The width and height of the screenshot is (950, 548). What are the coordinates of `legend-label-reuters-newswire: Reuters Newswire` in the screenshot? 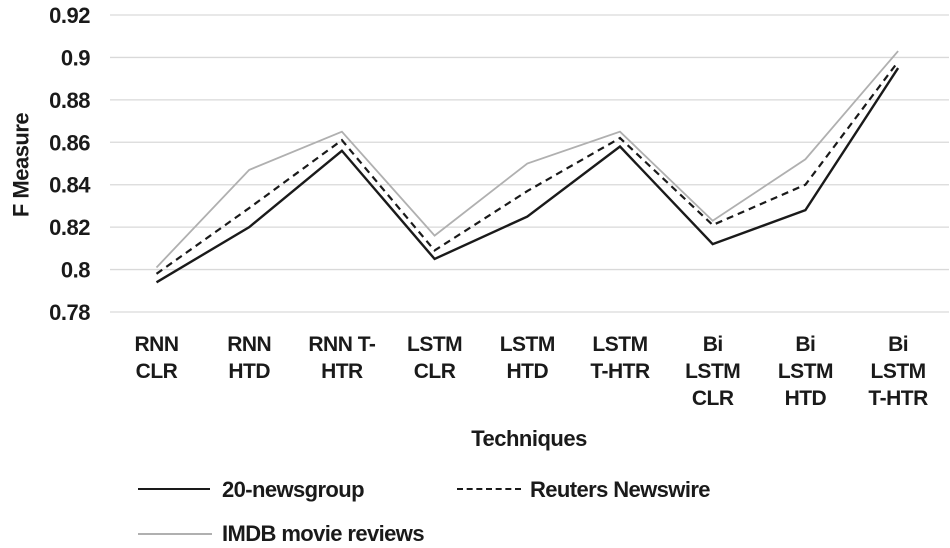 It's located at (620, 489).